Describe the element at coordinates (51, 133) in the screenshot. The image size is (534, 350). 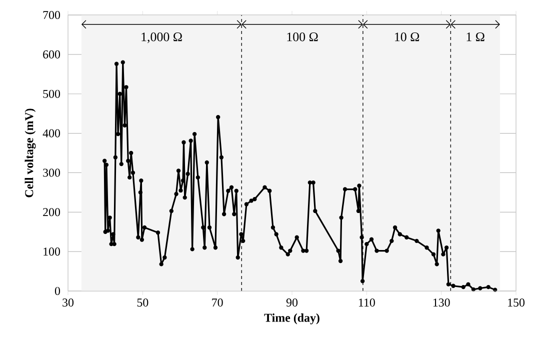
I see `y-tick-label: 400` at that location.